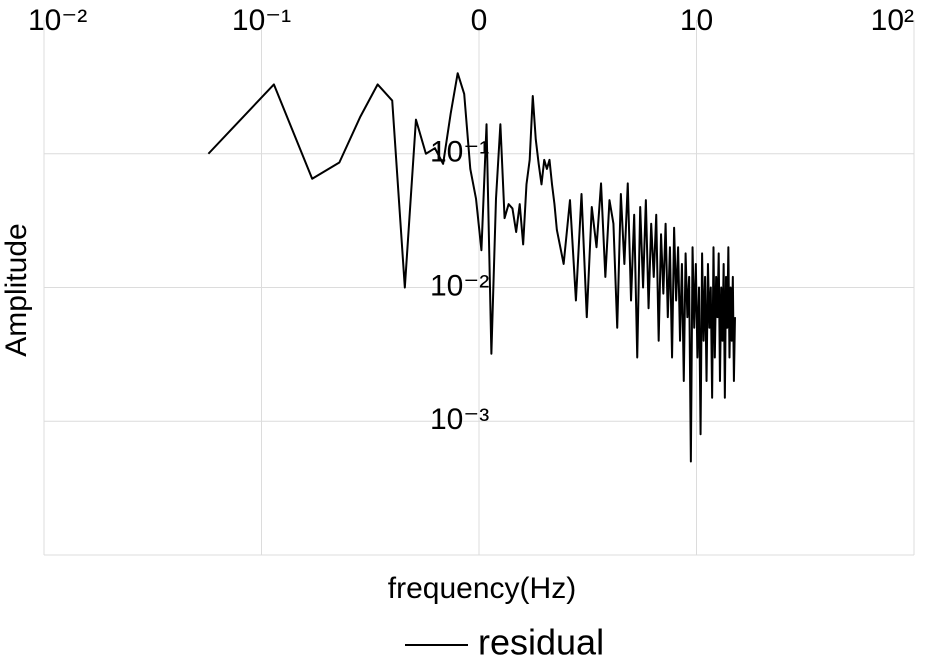 The image size is (944, 668). What do you see at coordinates (16, 289) in the screenshot?
I see `y-axis-label: Amplitude` at bounding box center [16, 289].